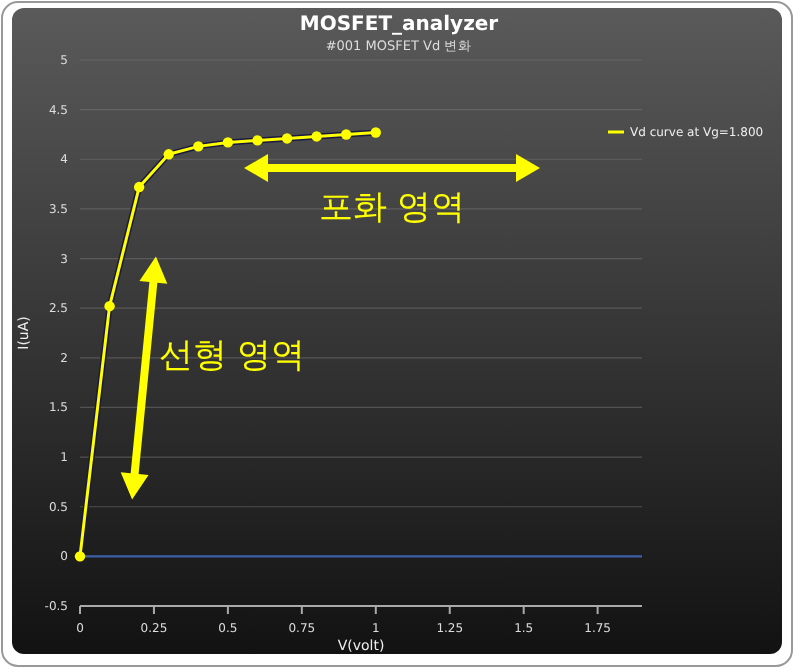  I want to click on chart-title: MOSFET_analyzer, so click(399, 25).